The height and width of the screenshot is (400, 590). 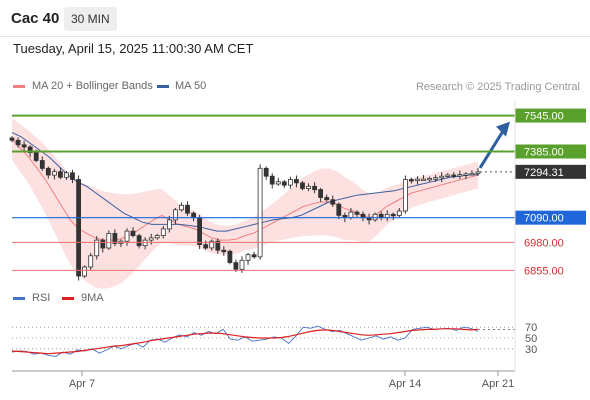 What do you see at coordinates (295, 36) in the screenshot?
I see `header-divider` at bounding box center [295, 36].